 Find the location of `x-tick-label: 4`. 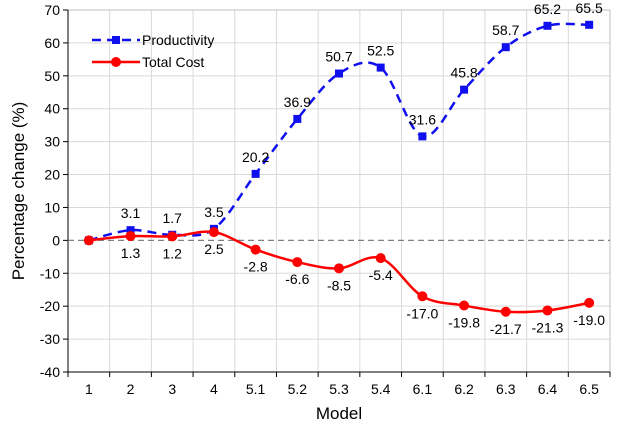

x-tick-label: 4 is located at coordinates (214, 389).